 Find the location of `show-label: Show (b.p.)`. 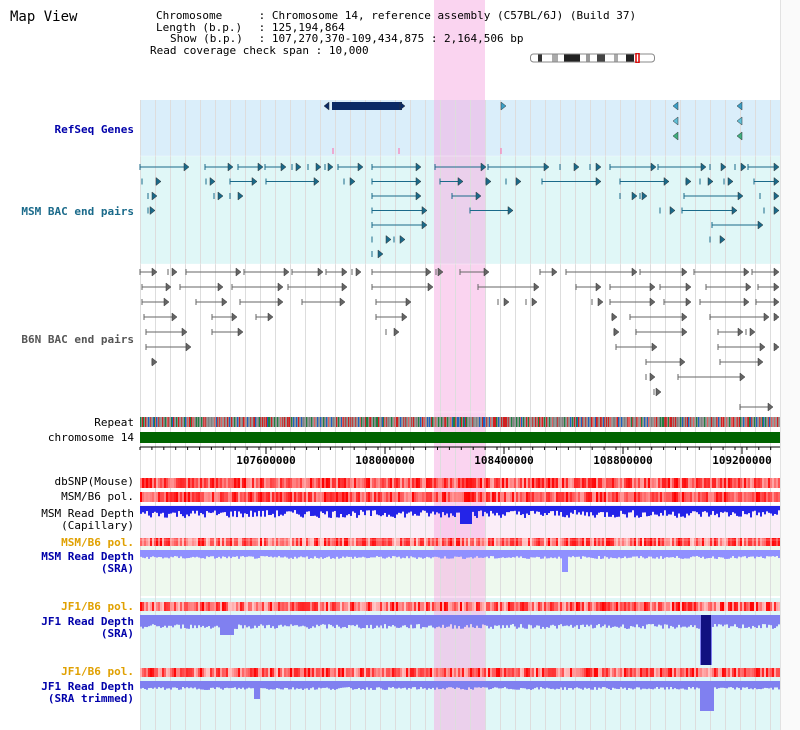

show-label: Show (b.p.) is located at coordinates (206, 38).